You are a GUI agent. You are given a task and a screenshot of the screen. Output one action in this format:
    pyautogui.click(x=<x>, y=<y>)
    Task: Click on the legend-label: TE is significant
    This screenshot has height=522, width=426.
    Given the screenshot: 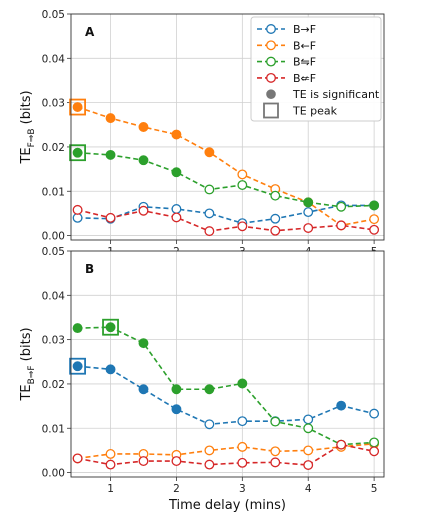 What is the action you would take?
    pyautogui.click(x=336, y=94)
    